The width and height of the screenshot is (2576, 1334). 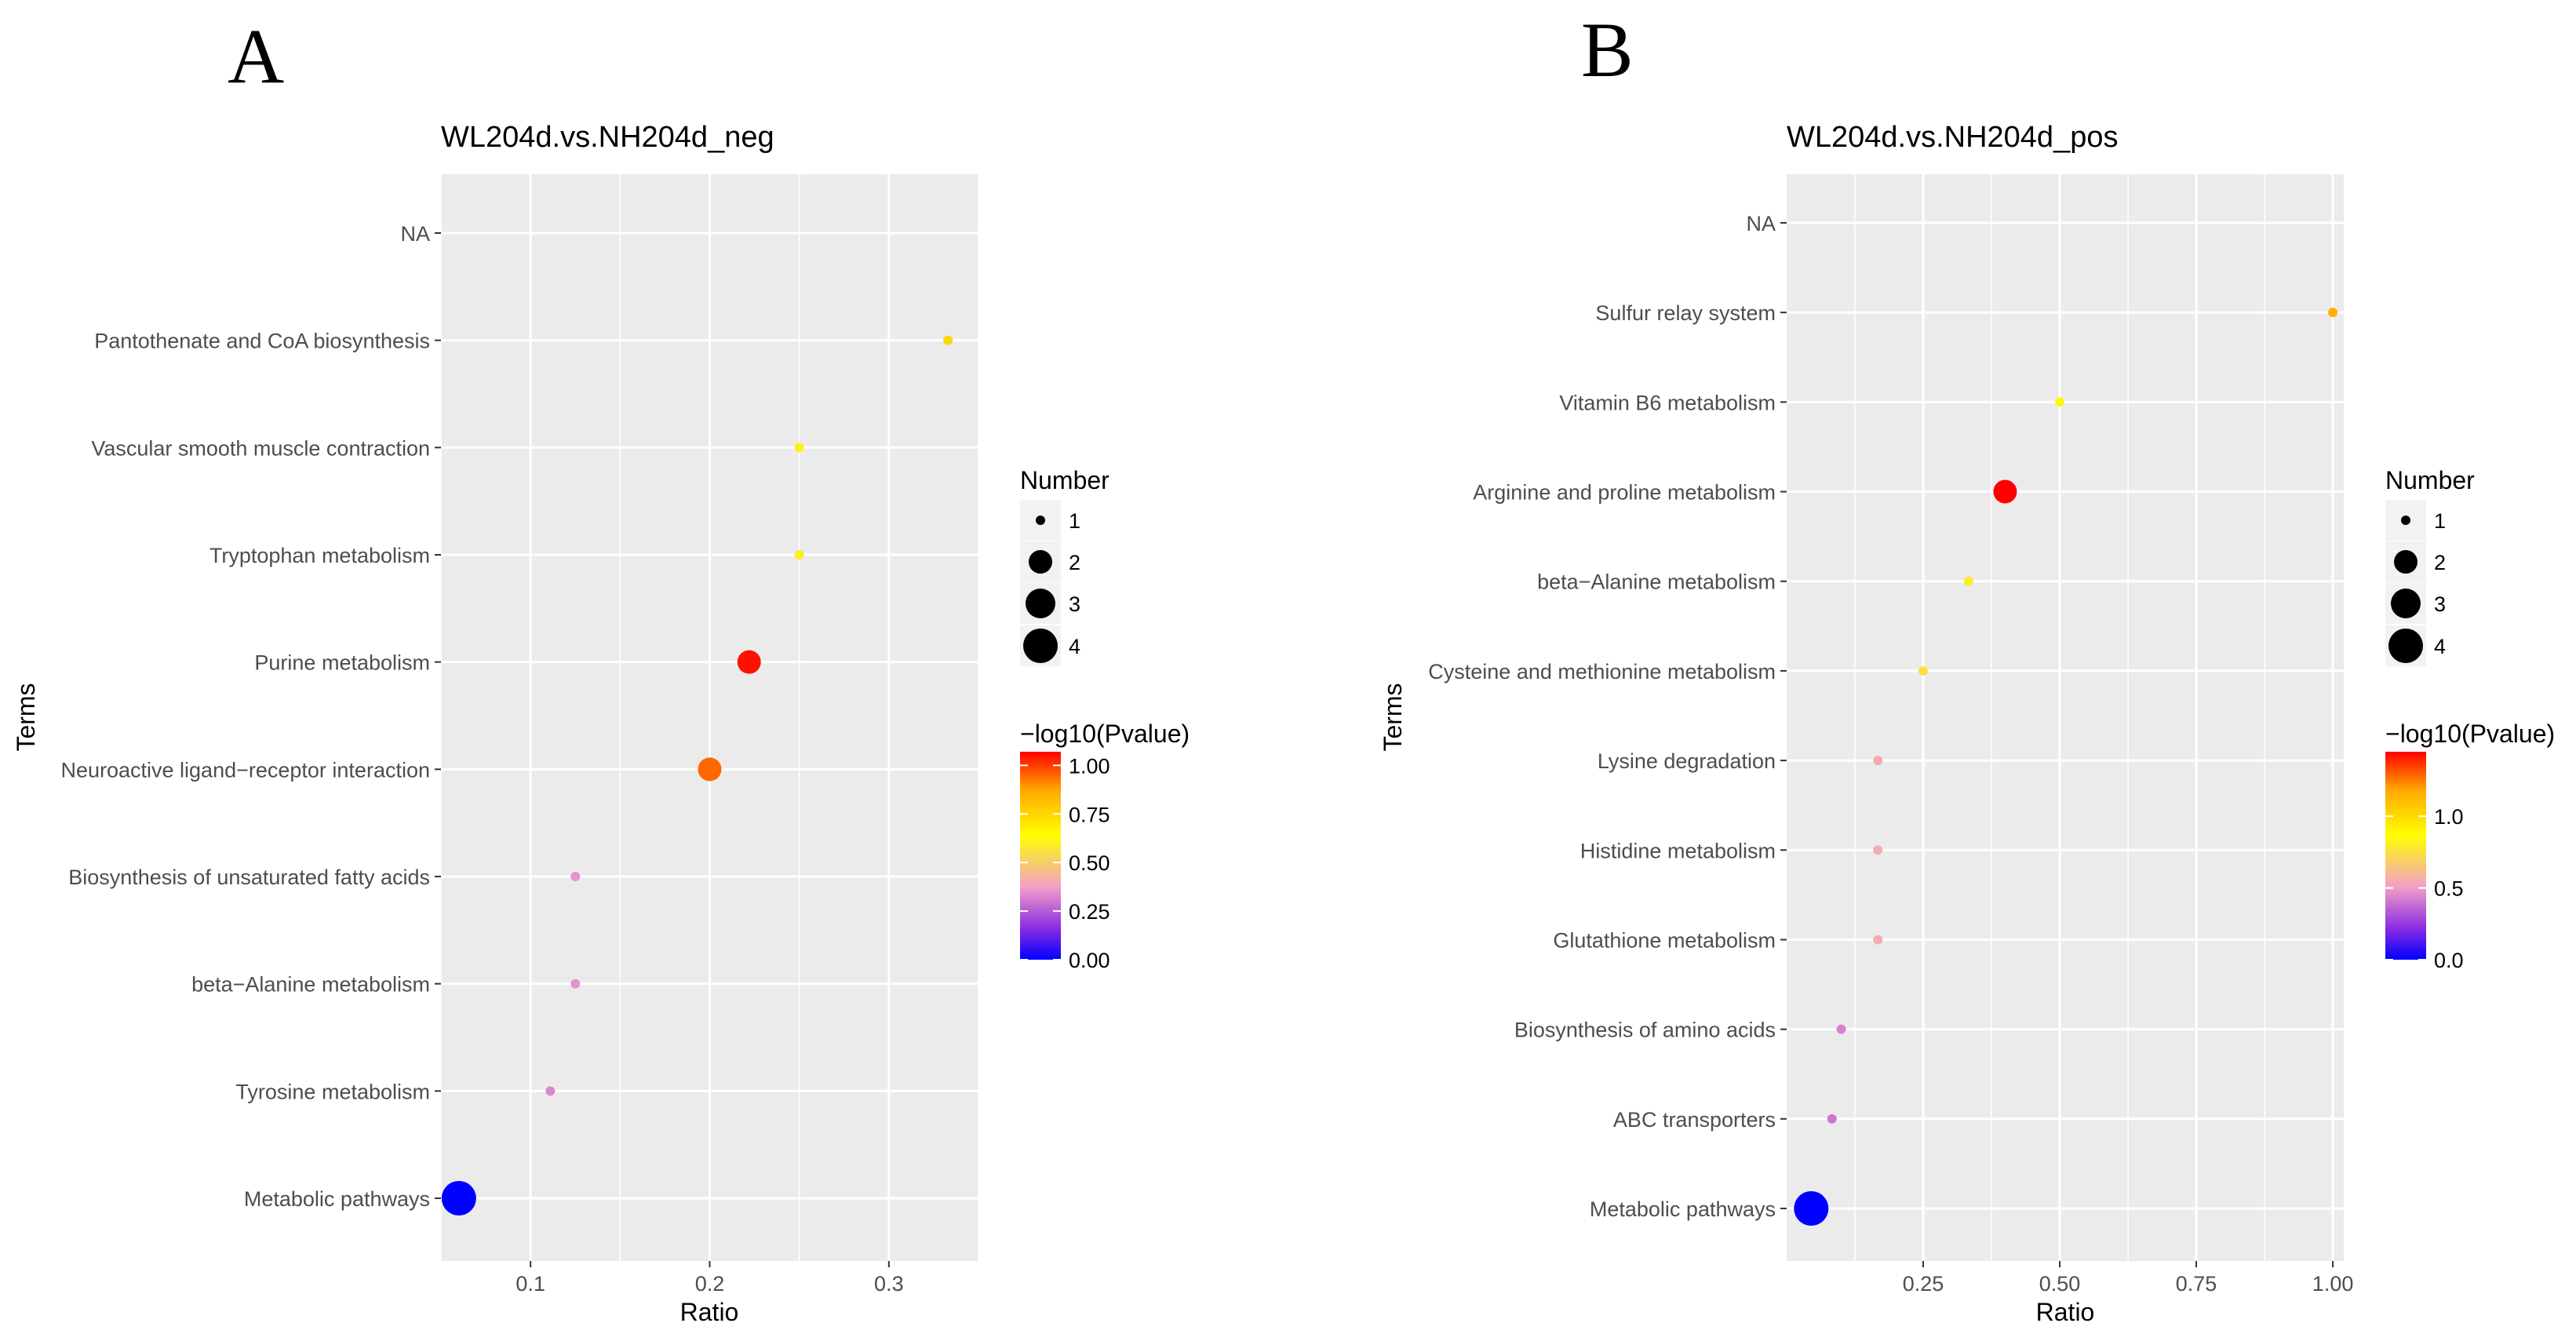 What do you see at coordinates (2470, 734) in the screenshot?
I see `color-legend-title-b: −log10(Pvalue)` at bounding box center [2470, 734].